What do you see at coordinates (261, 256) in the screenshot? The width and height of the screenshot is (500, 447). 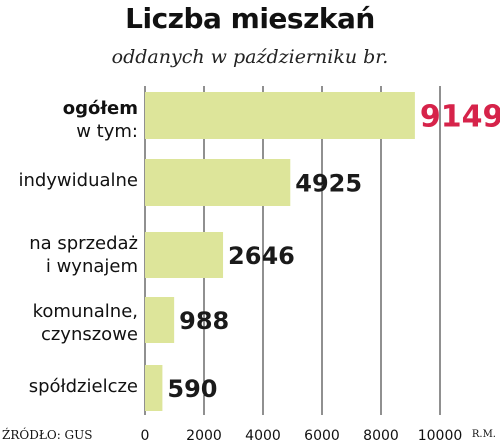 I see `value-label-2: 2646` at bounding box center [261, 256].